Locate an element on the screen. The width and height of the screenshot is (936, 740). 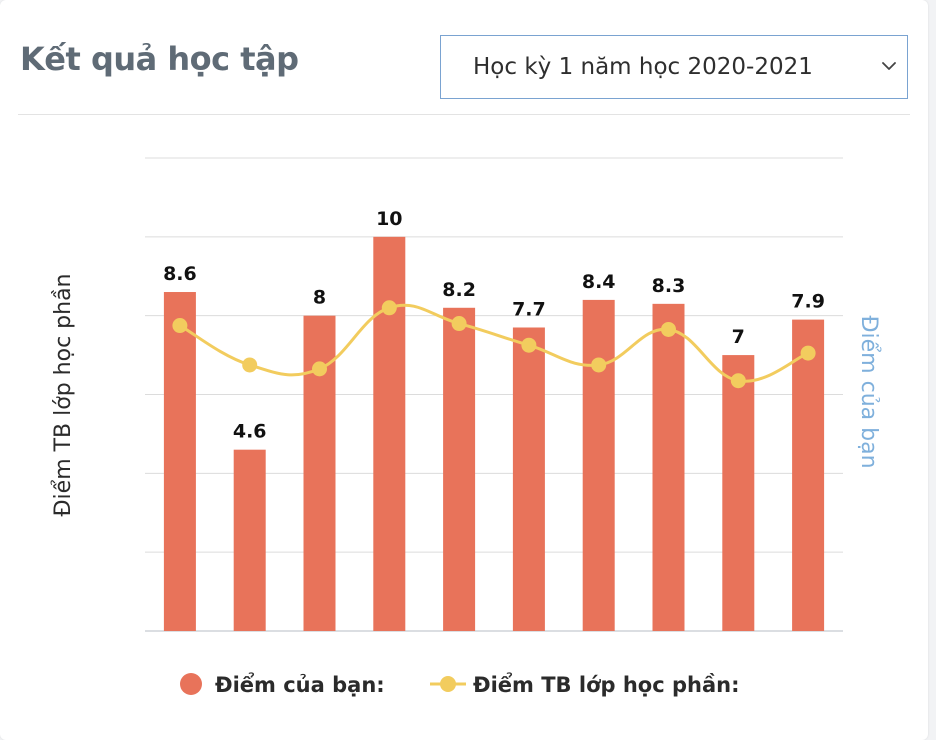
chevron-down-icon is located at coordinates (889, 66).